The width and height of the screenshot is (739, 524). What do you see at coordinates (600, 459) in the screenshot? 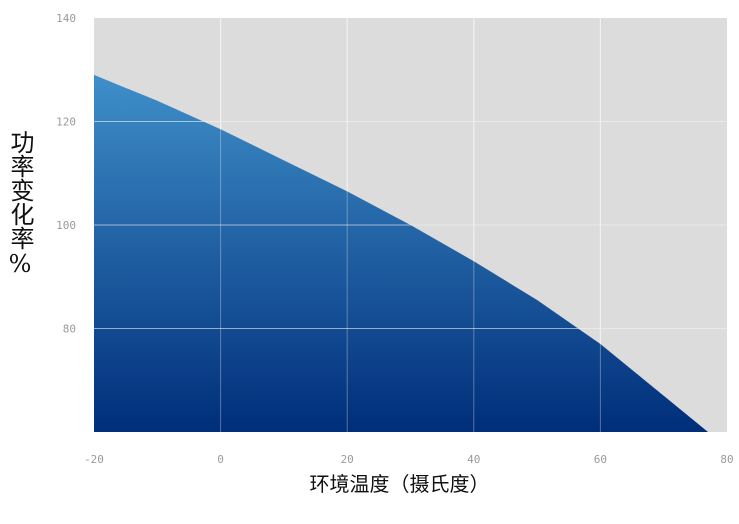
I see `x-tick-label: 60` at bounding box center [600, 459].